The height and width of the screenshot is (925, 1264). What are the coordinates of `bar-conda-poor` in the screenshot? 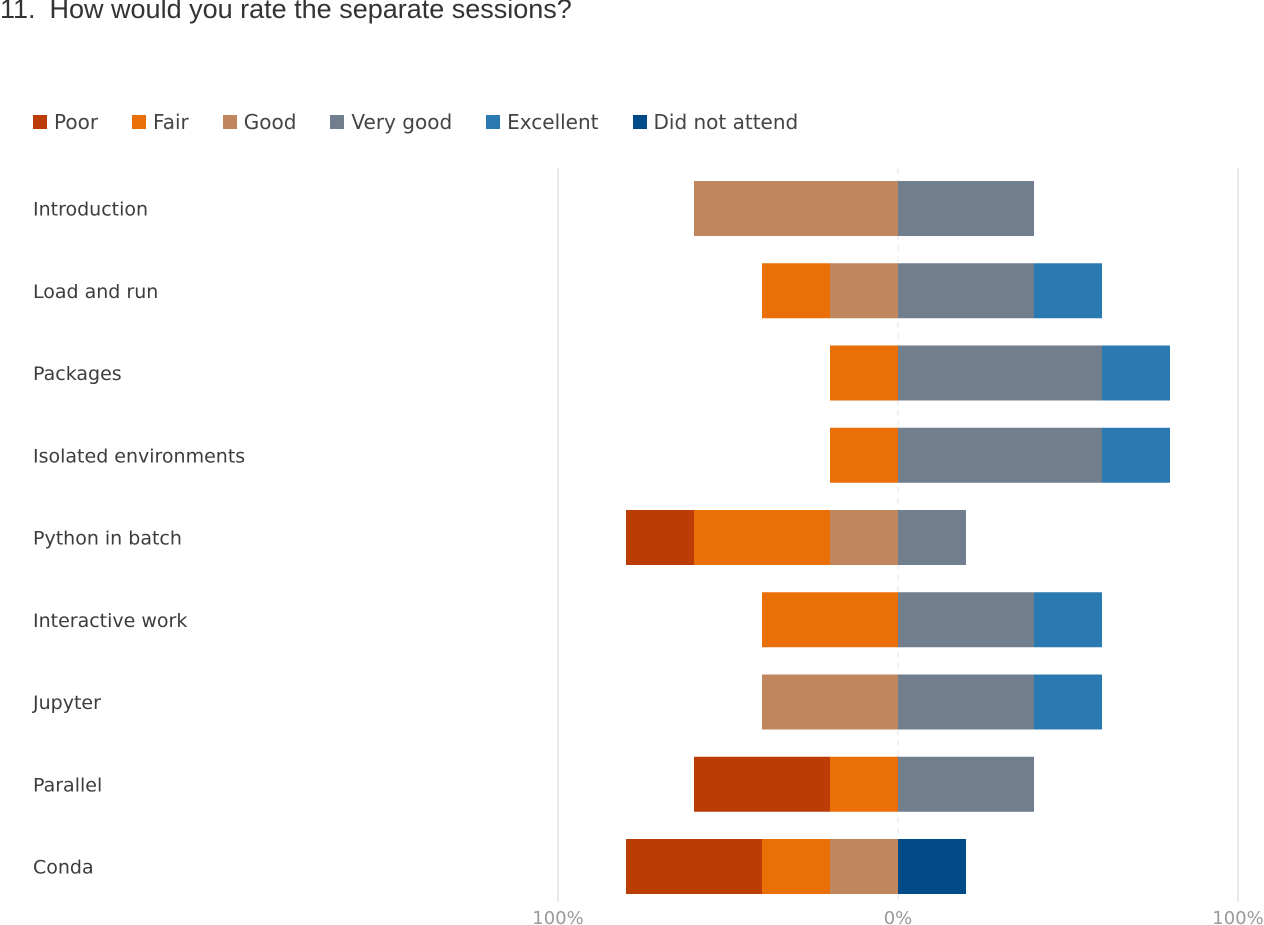 It's located at (694, 866).